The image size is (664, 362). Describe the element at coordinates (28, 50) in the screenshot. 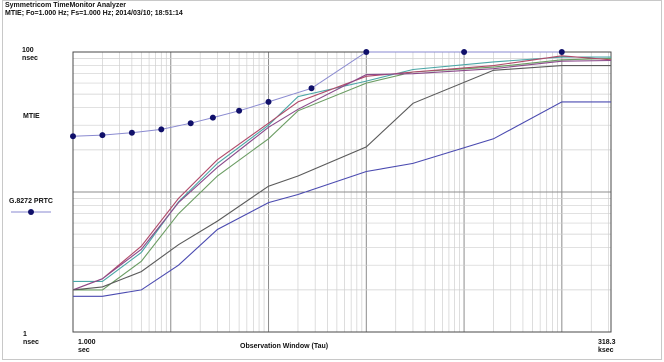

I see `y-axis-max-value: 100` at that location.